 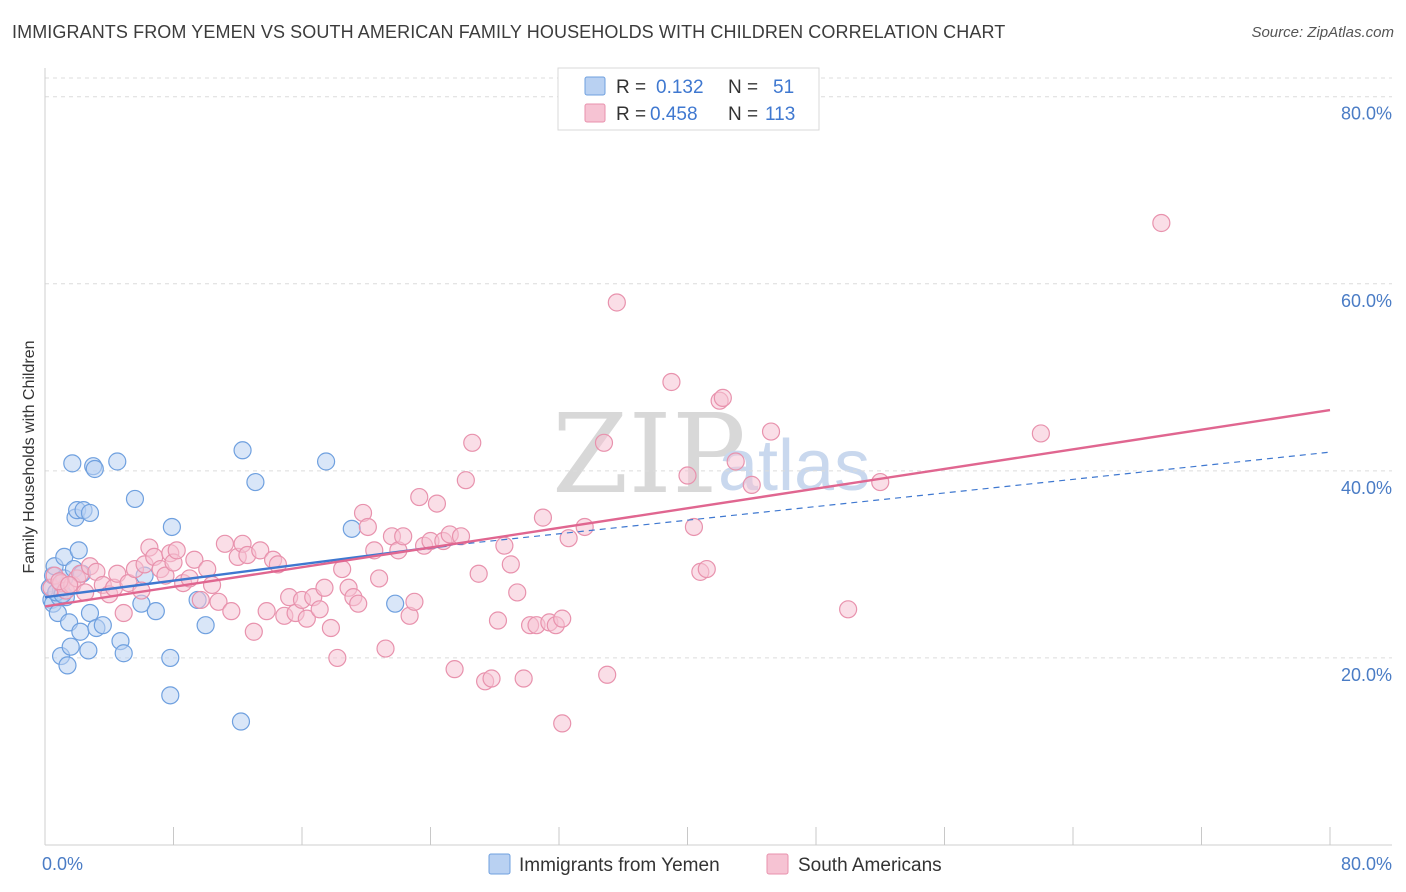 What do you see at coordinates (1366, 675) in the screenshot?
I see `y-tick-label-20: 20.0%` at bounding box center [1366, 675].